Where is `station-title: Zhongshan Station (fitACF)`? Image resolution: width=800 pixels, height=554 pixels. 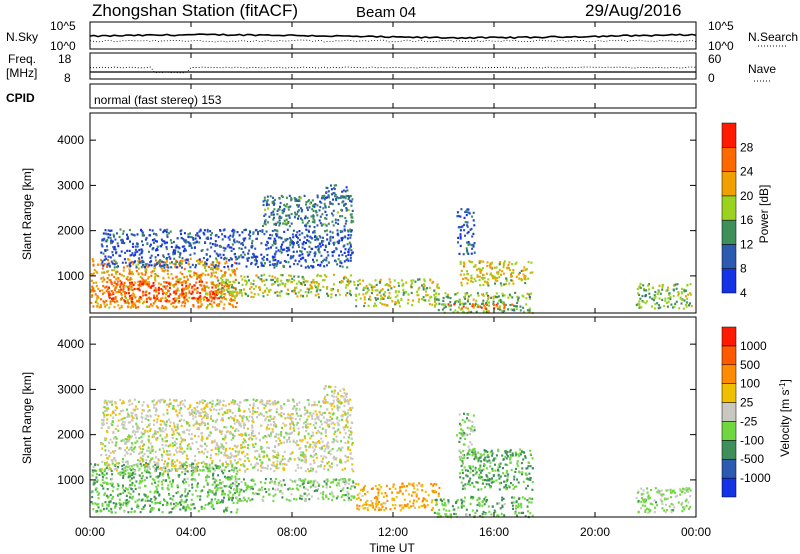 station-title: Zhongshan Station (fitACF) is located at coordinates (195, 10).